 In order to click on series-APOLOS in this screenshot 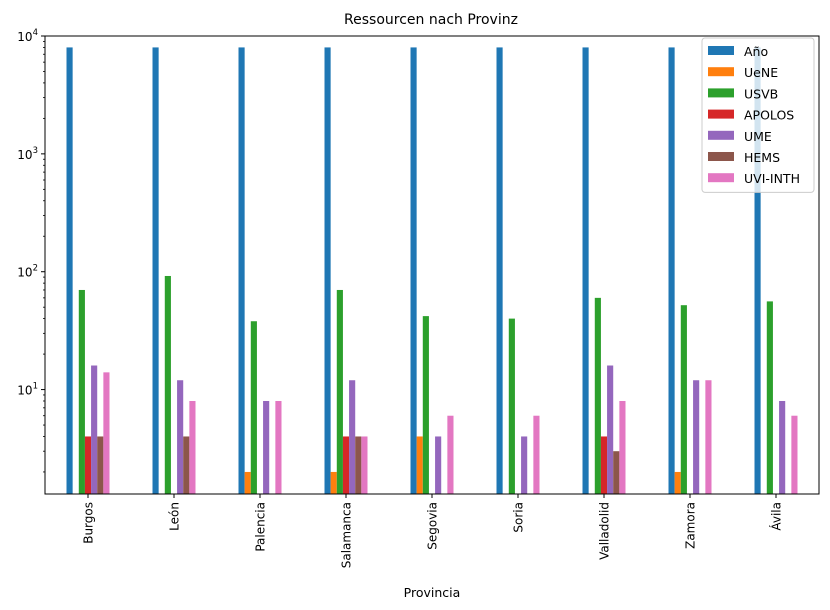, I will do `click(346, 465)`.